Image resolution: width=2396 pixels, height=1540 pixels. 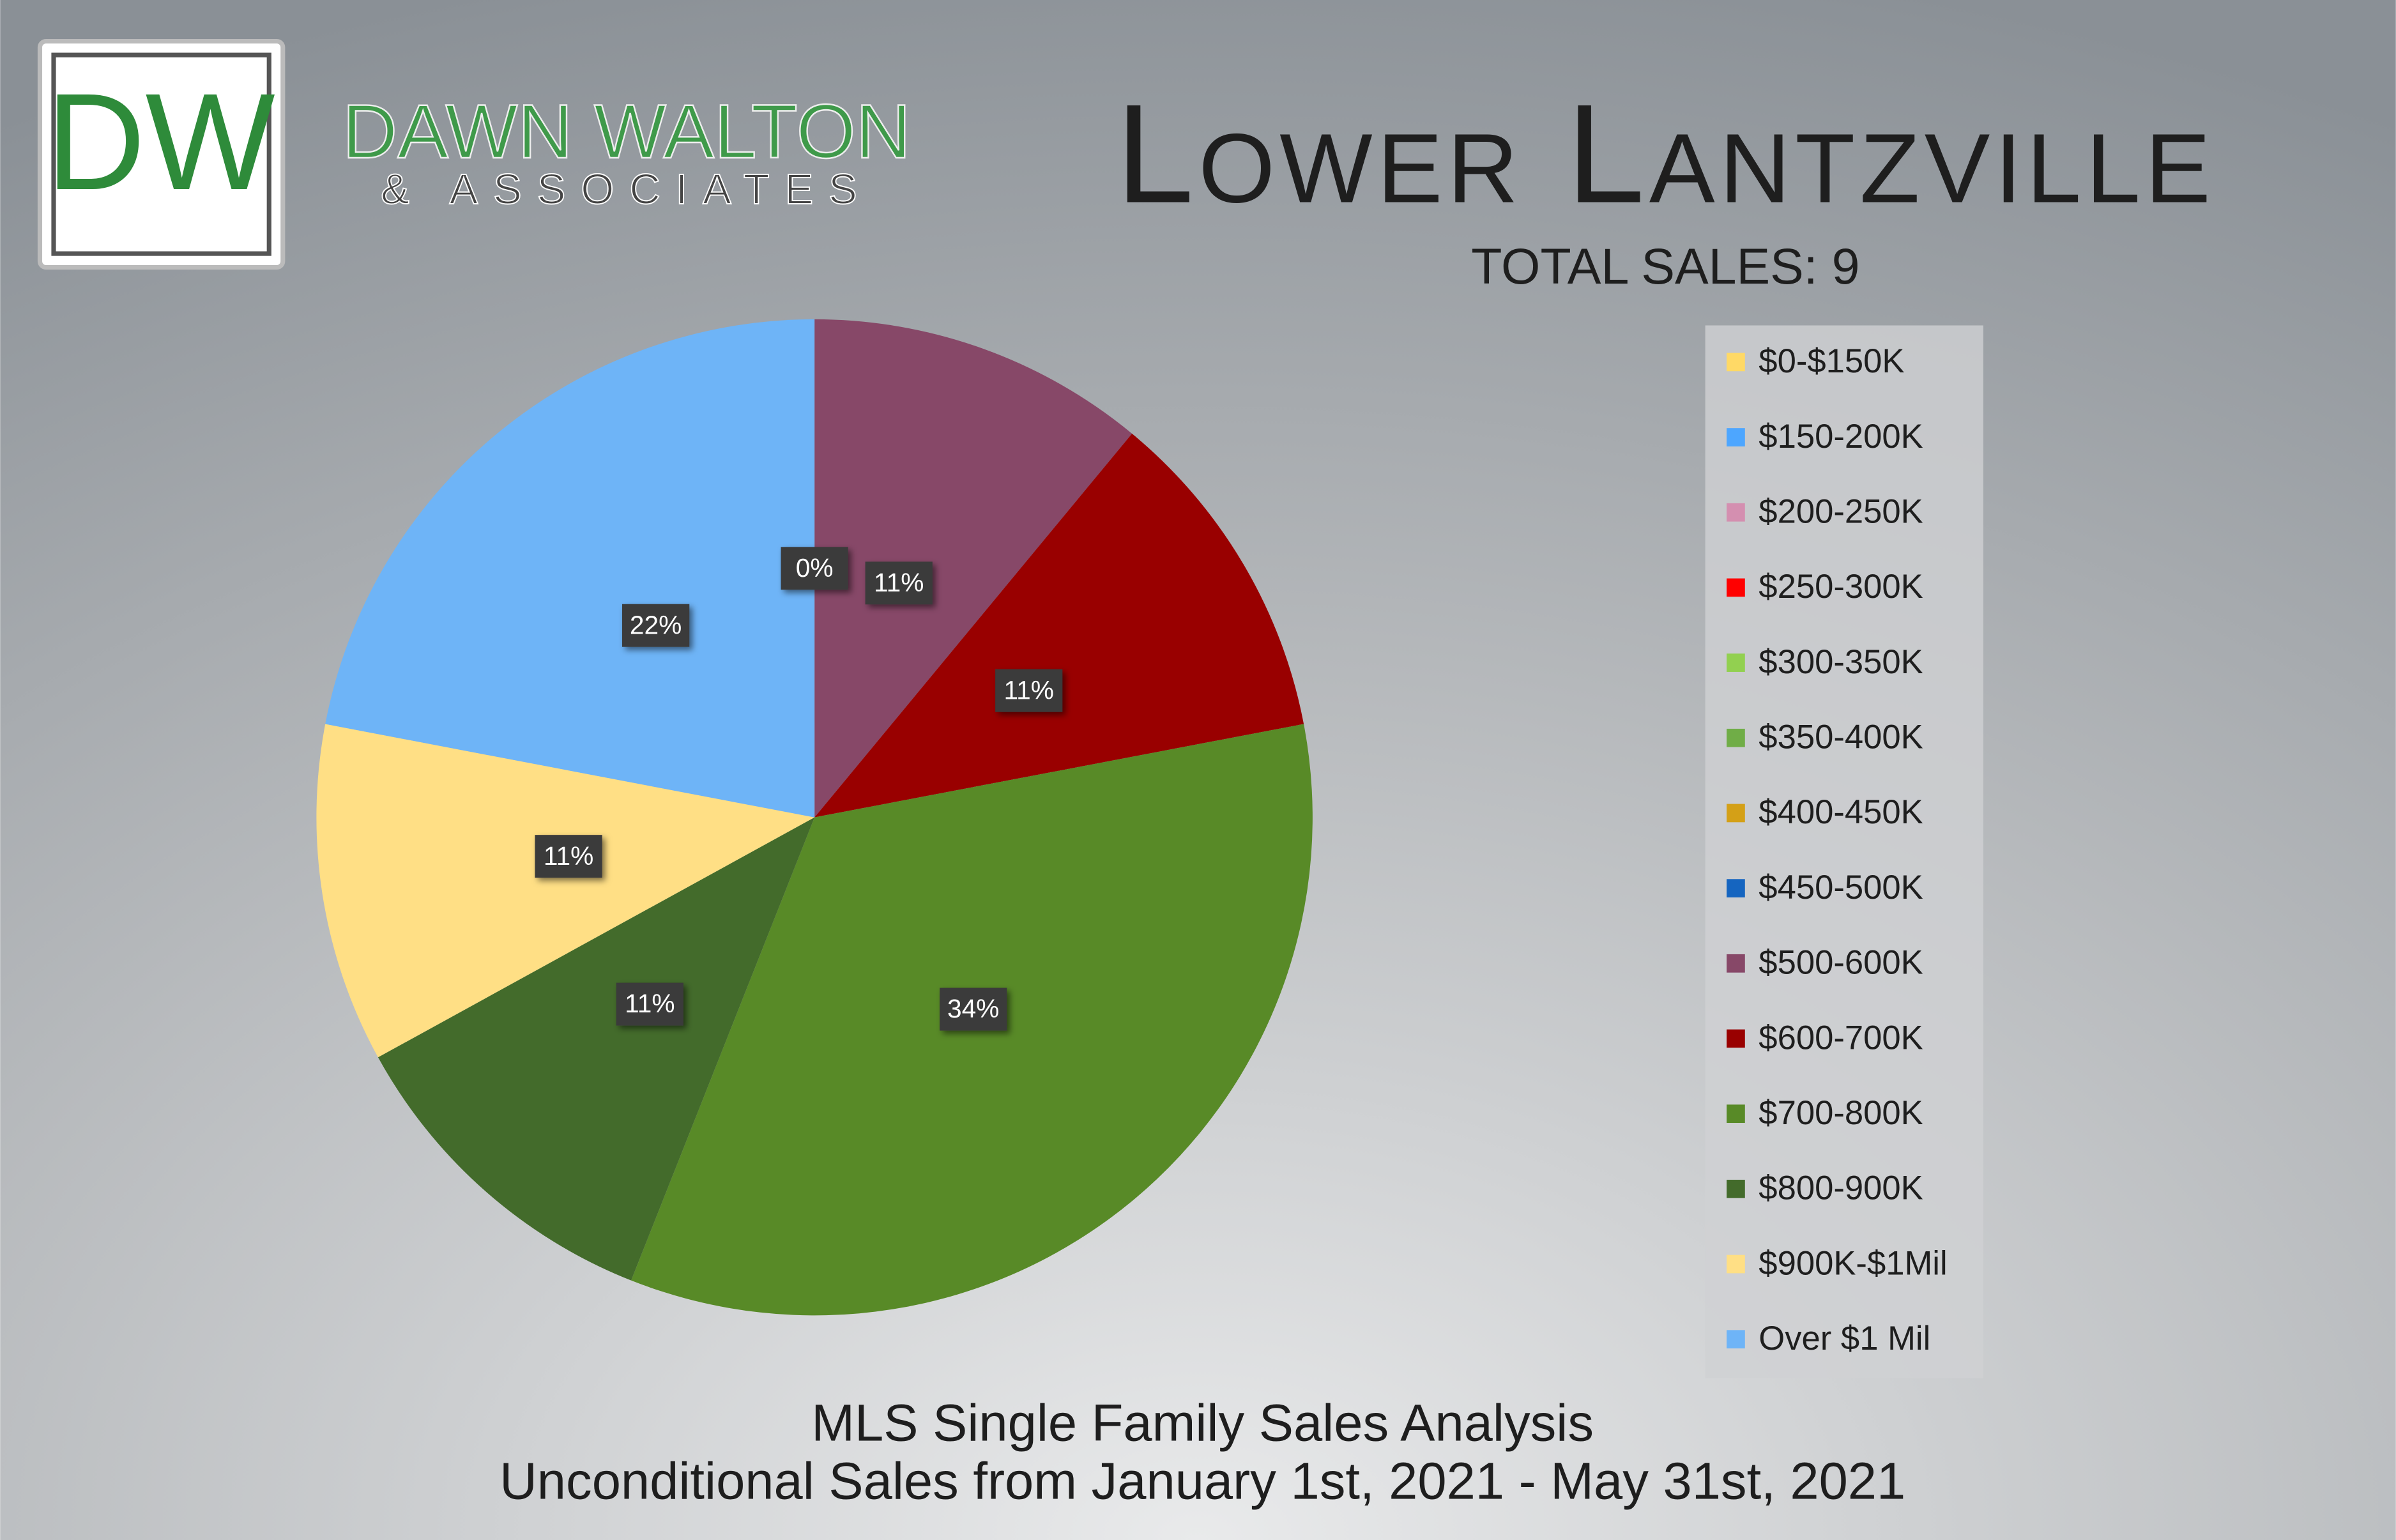 I want to click on data-label: 0%, so click(x=815, y=568).